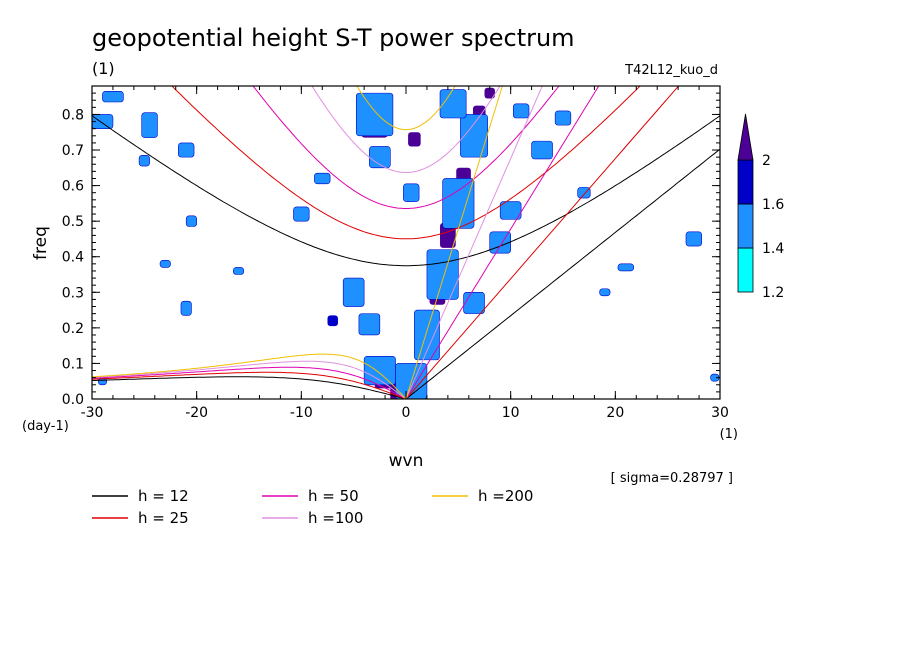 The image size is (904, 654). I want to click on y-tick-label: 0.2, so click(73, 329).